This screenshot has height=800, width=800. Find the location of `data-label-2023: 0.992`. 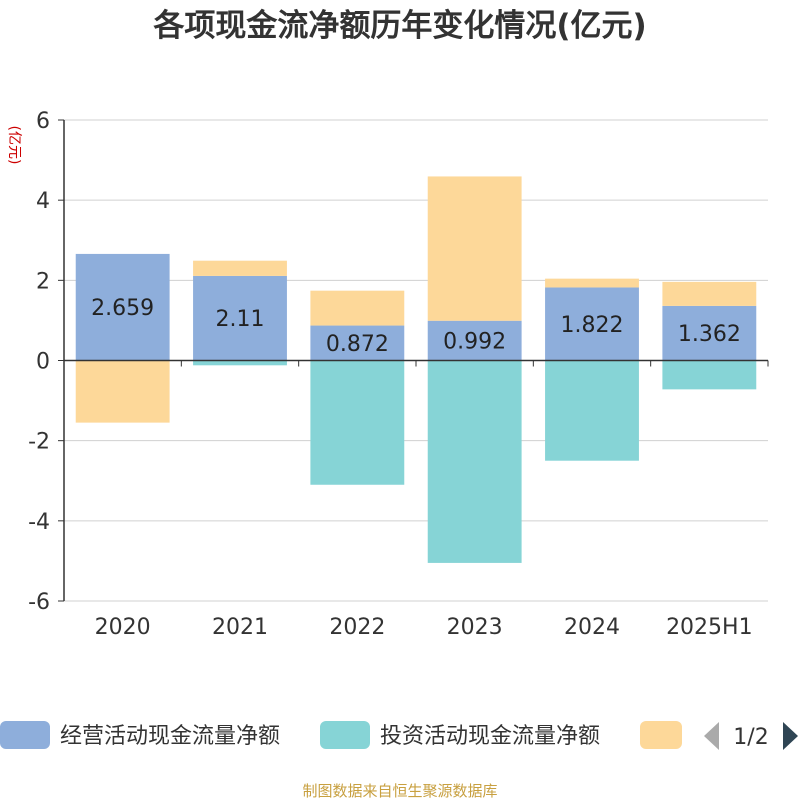

data-label-2023: 0.992 is located at coordinates (474, 342).